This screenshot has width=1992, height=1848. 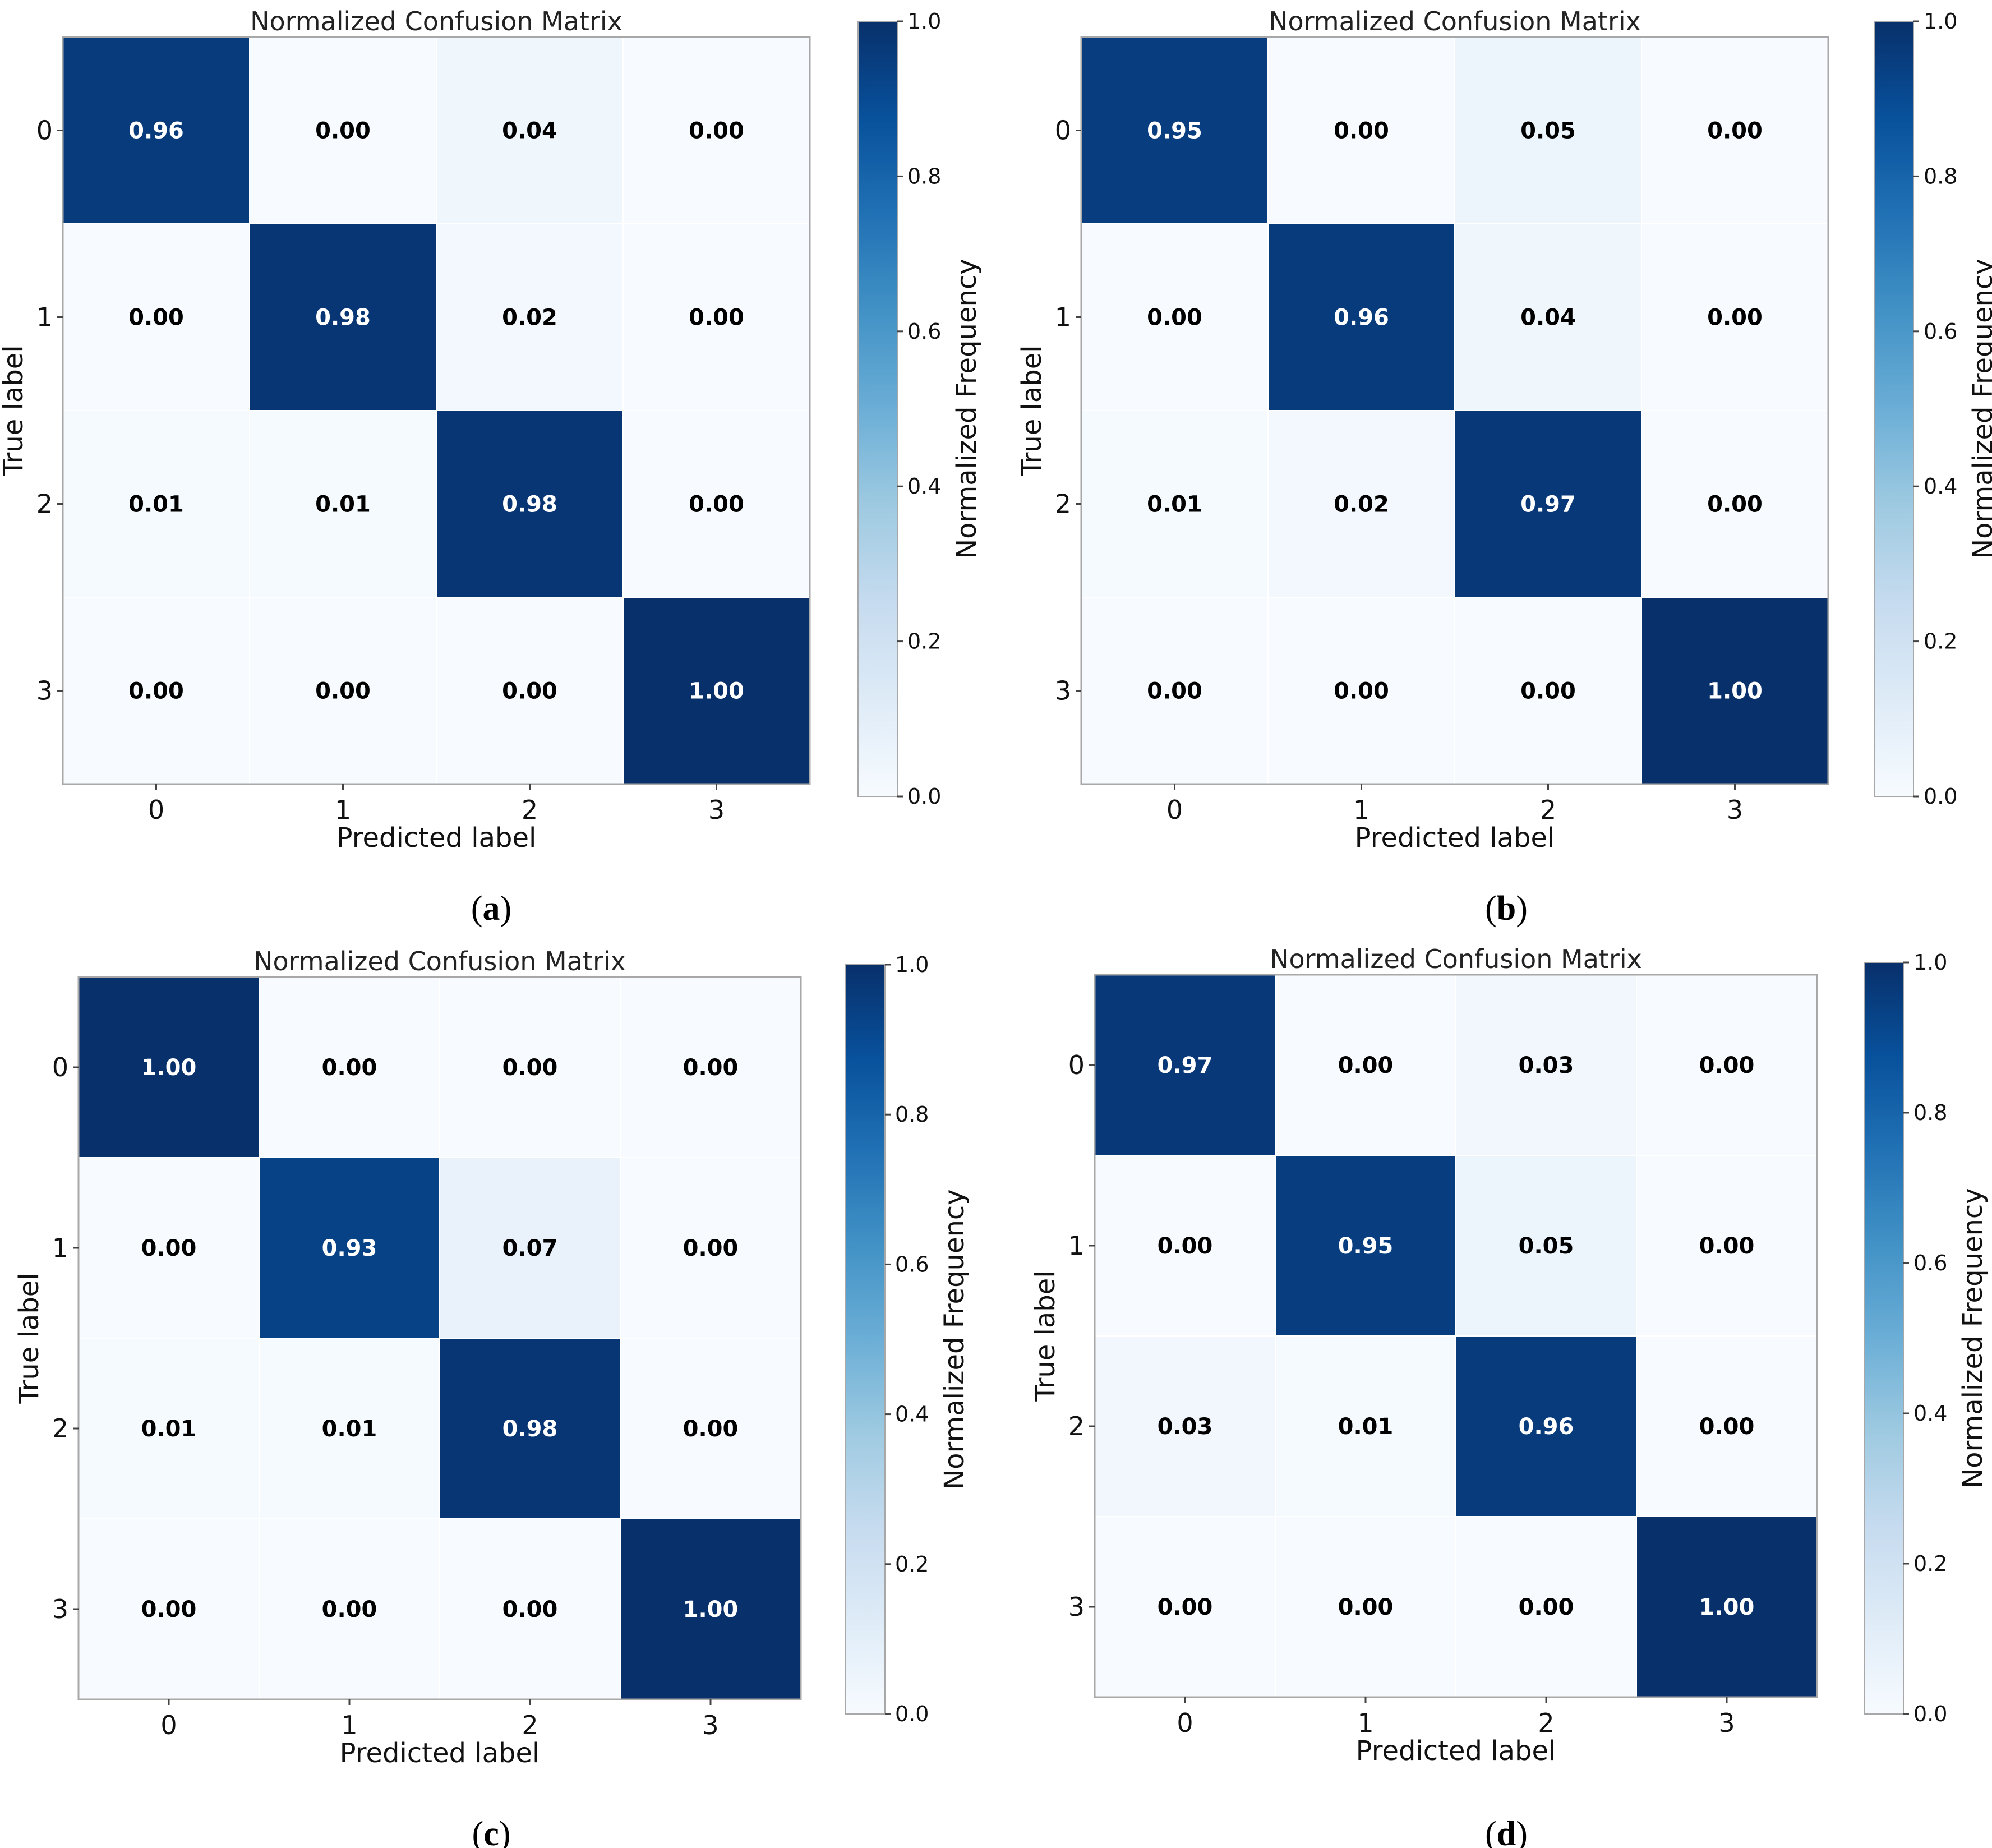 What do you see at coordinates (529, 505) in the screenshot?
I see `cell-label-r2-c2: 0.98` at bounding box center [529, 505].